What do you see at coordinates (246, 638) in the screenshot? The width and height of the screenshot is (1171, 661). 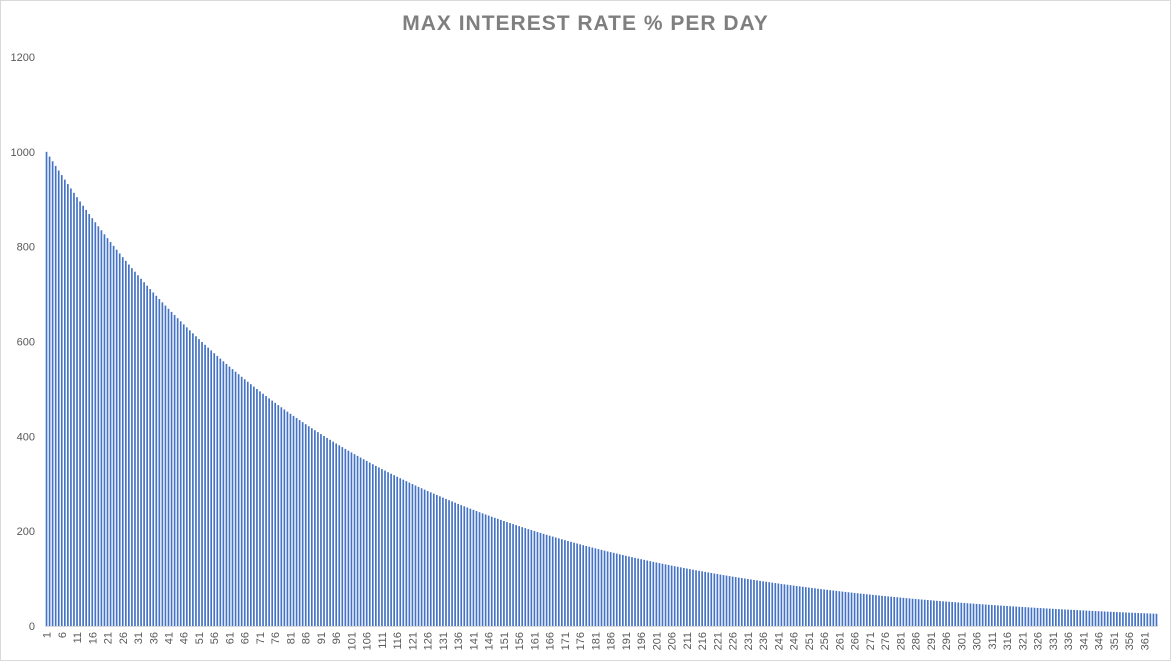 I see `x-tick-label: 66` at bounding box center [246, 638].